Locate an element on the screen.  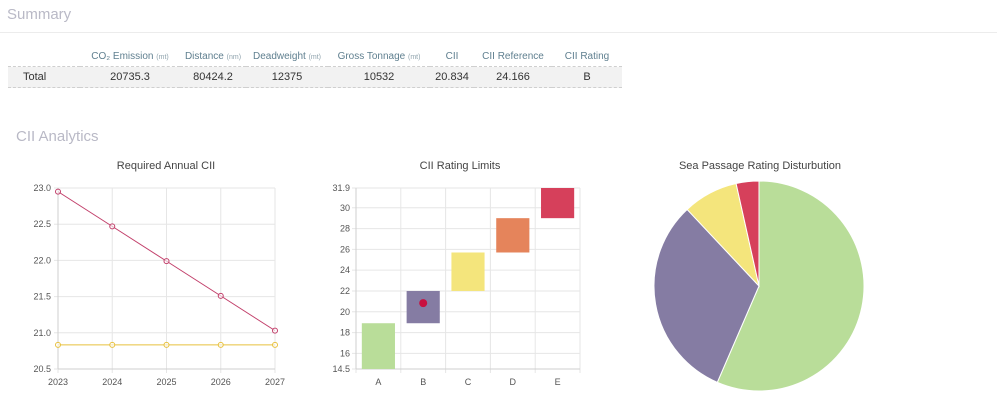
y-tick-label: 21.5 is located at coordinates (42, 297).